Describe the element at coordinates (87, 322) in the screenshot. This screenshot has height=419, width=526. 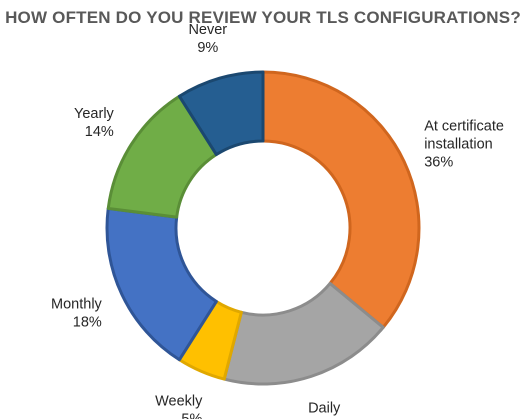
I see `slice-value-monthly: 18%` at that location.